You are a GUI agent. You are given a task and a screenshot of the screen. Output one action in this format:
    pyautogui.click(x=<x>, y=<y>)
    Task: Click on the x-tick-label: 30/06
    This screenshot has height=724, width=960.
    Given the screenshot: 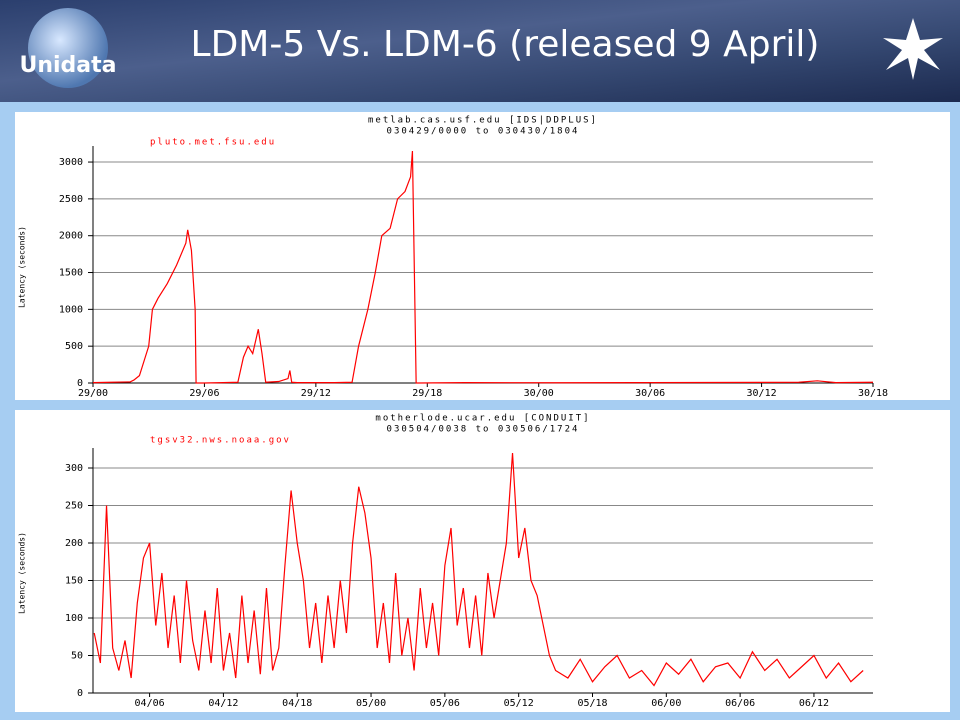 What is the action you would take?
    pyautogui.click(x=650, y=393)
    